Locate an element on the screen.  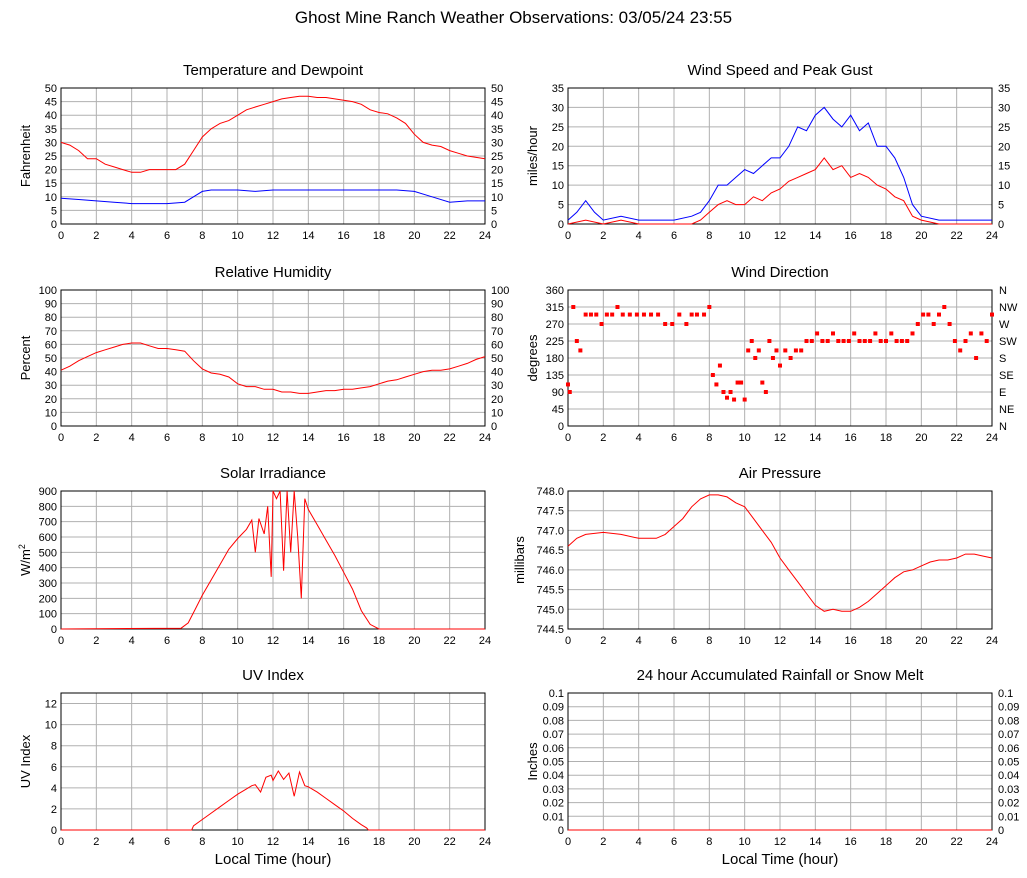
x-tick-label: 8 is located at coordinates (709, 842).